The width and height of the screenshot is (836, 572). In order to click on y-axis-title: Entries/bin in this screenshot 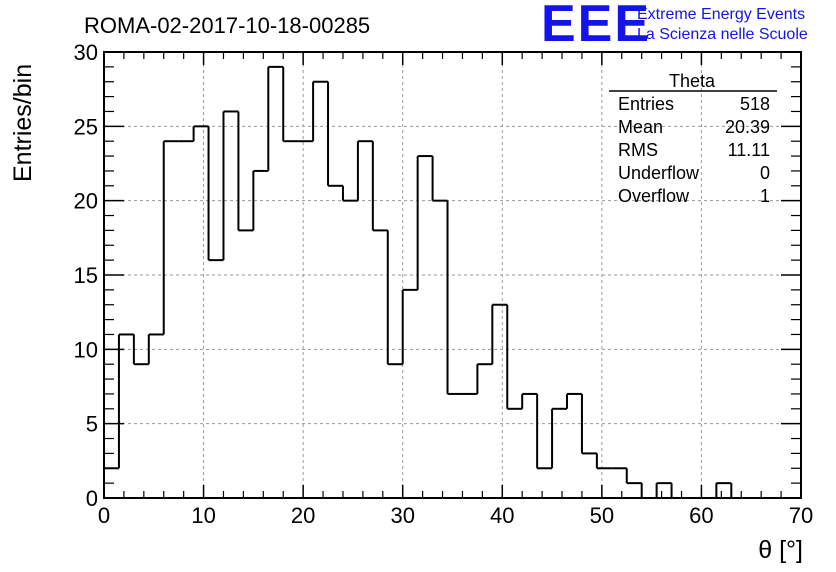, I will do `click(23, 123)`.